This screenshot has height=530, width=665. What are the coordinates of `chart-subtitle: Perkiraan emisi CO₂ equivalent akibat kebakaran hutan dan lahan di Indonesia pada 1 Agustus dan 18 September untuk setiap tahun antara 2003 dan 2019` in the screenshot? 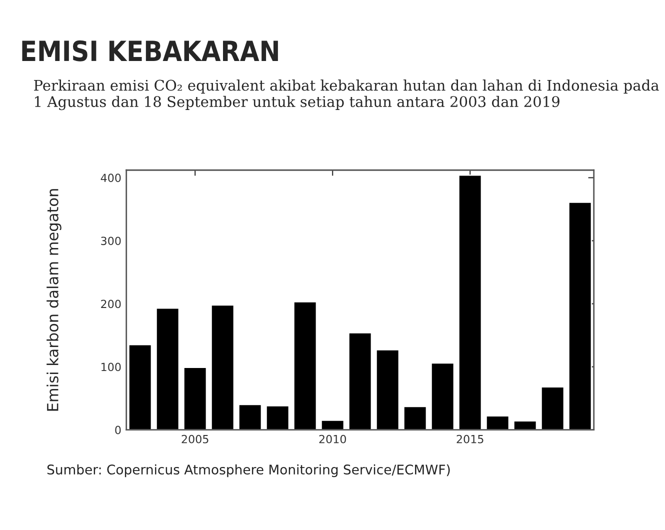 It's located at (346, 95).